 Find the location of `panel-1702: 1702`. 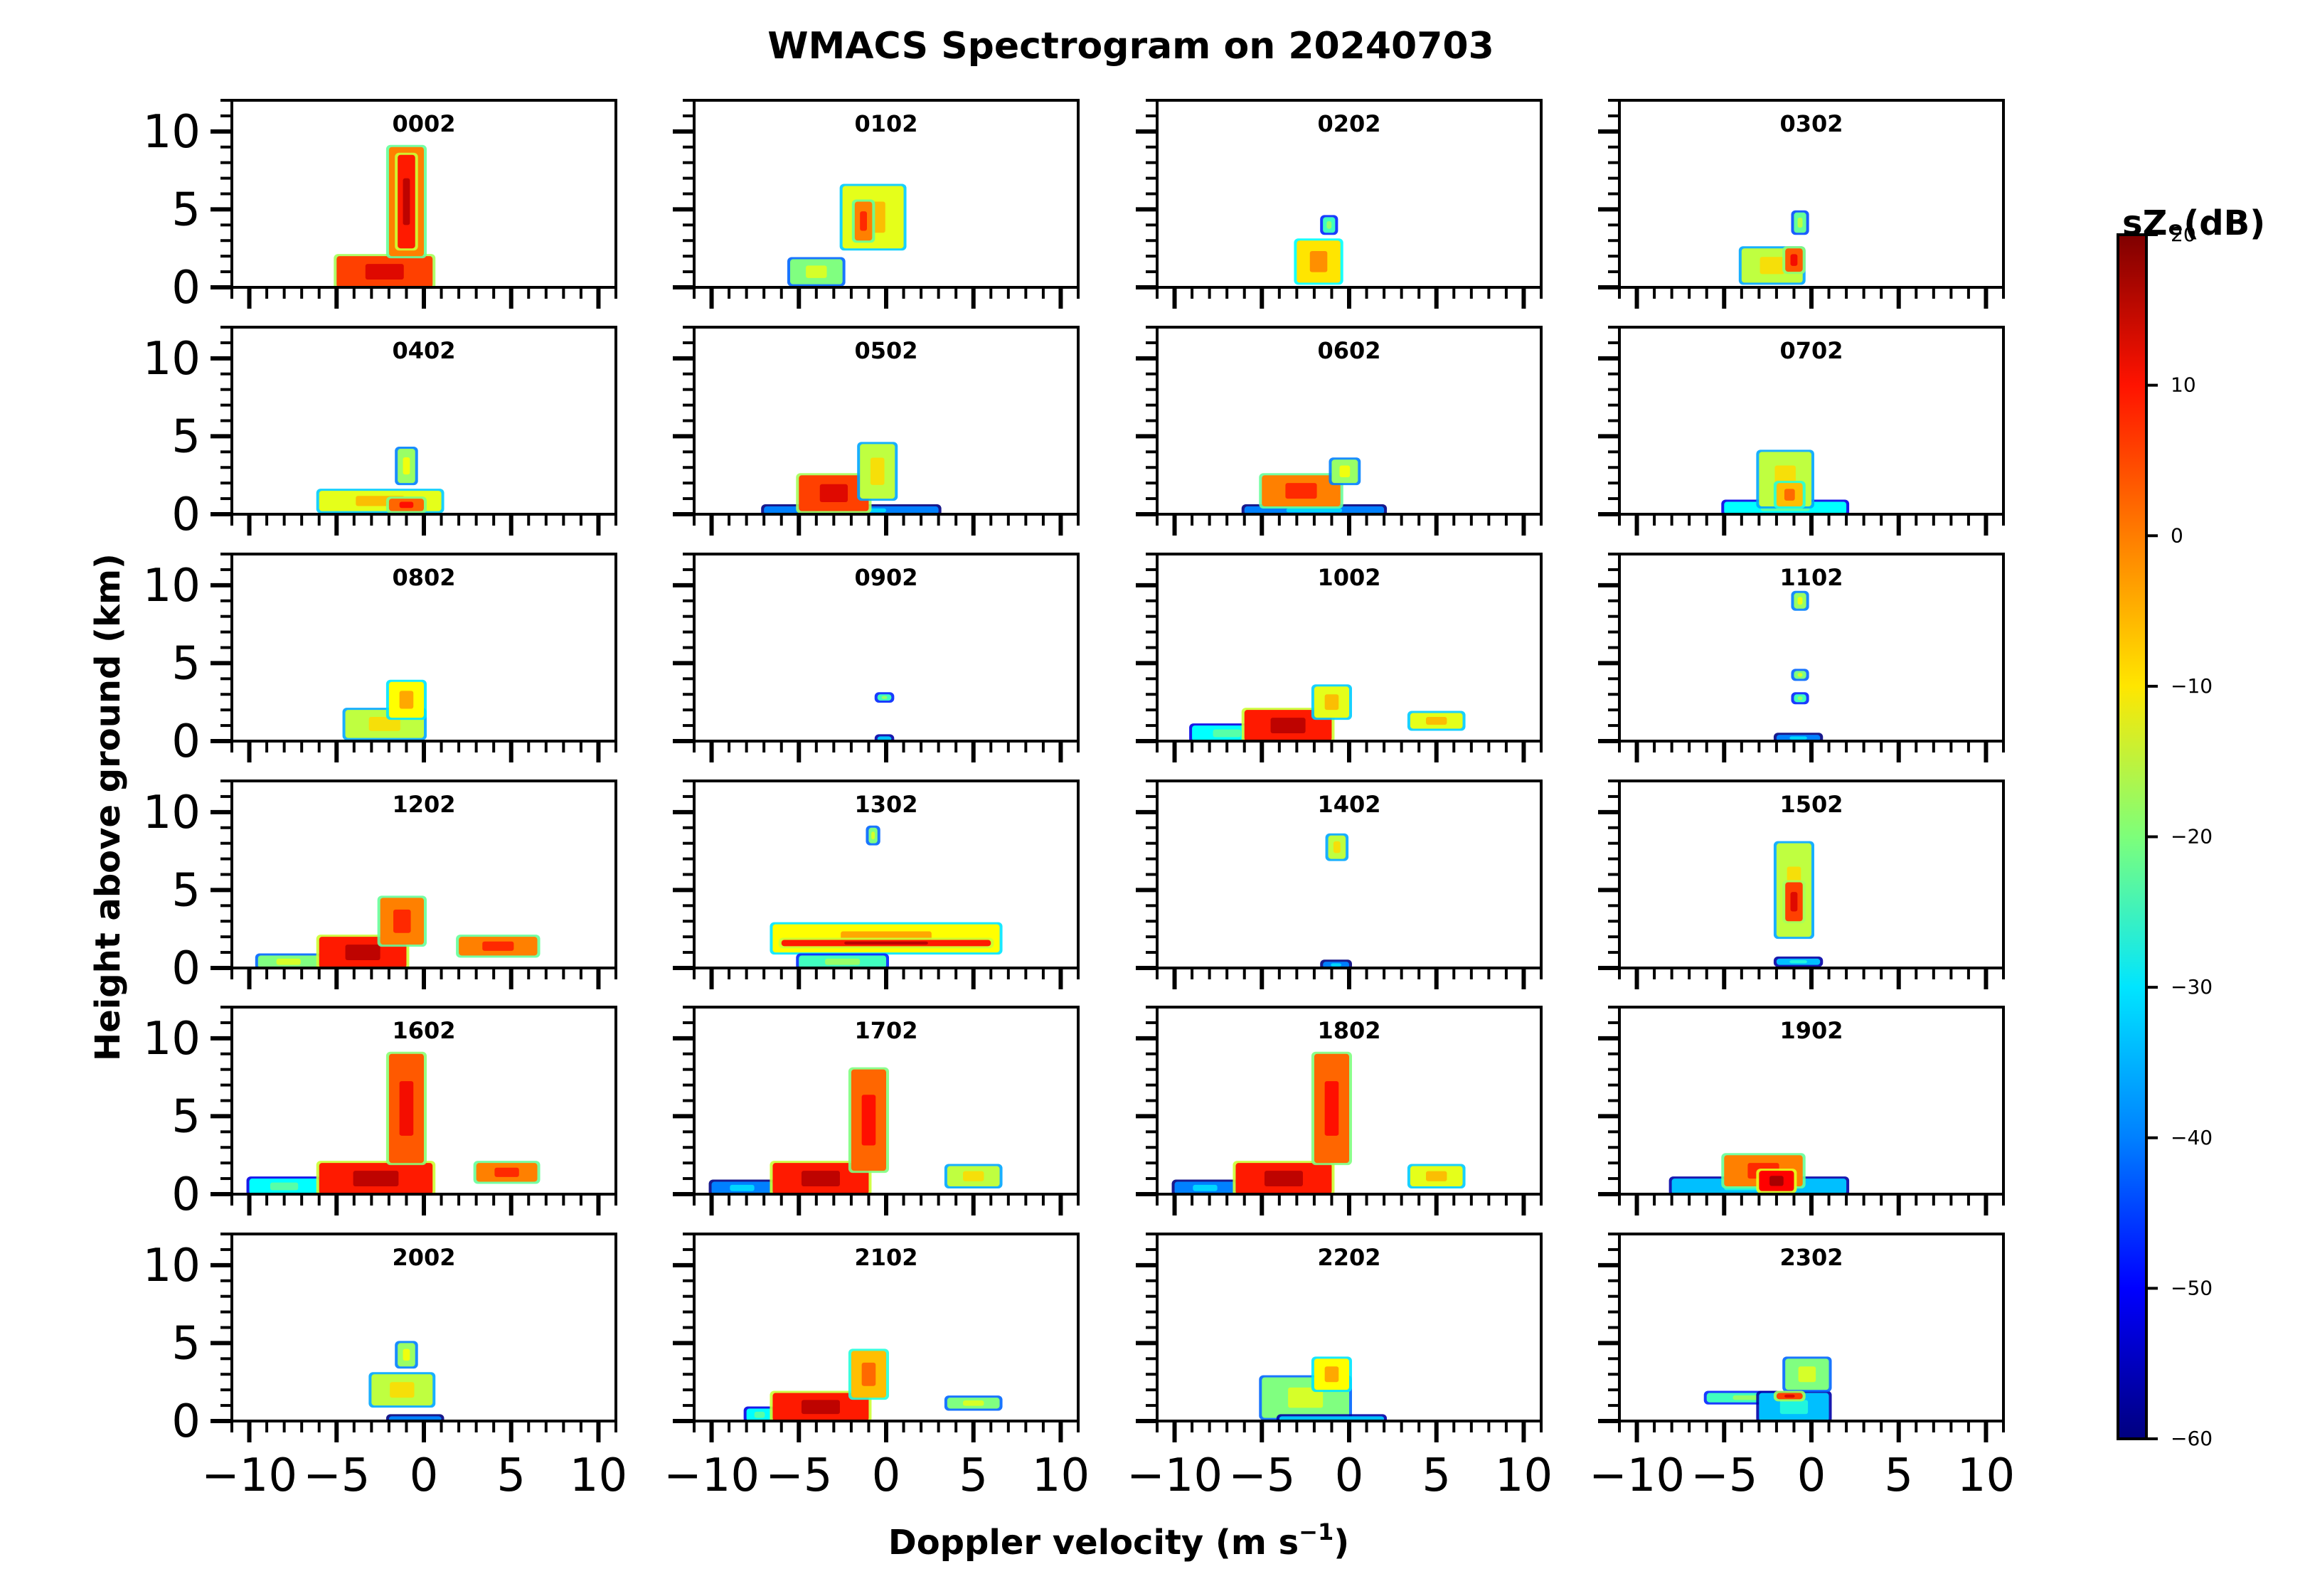

panel-1702: 1702 is located at coordinates (877, 1110).